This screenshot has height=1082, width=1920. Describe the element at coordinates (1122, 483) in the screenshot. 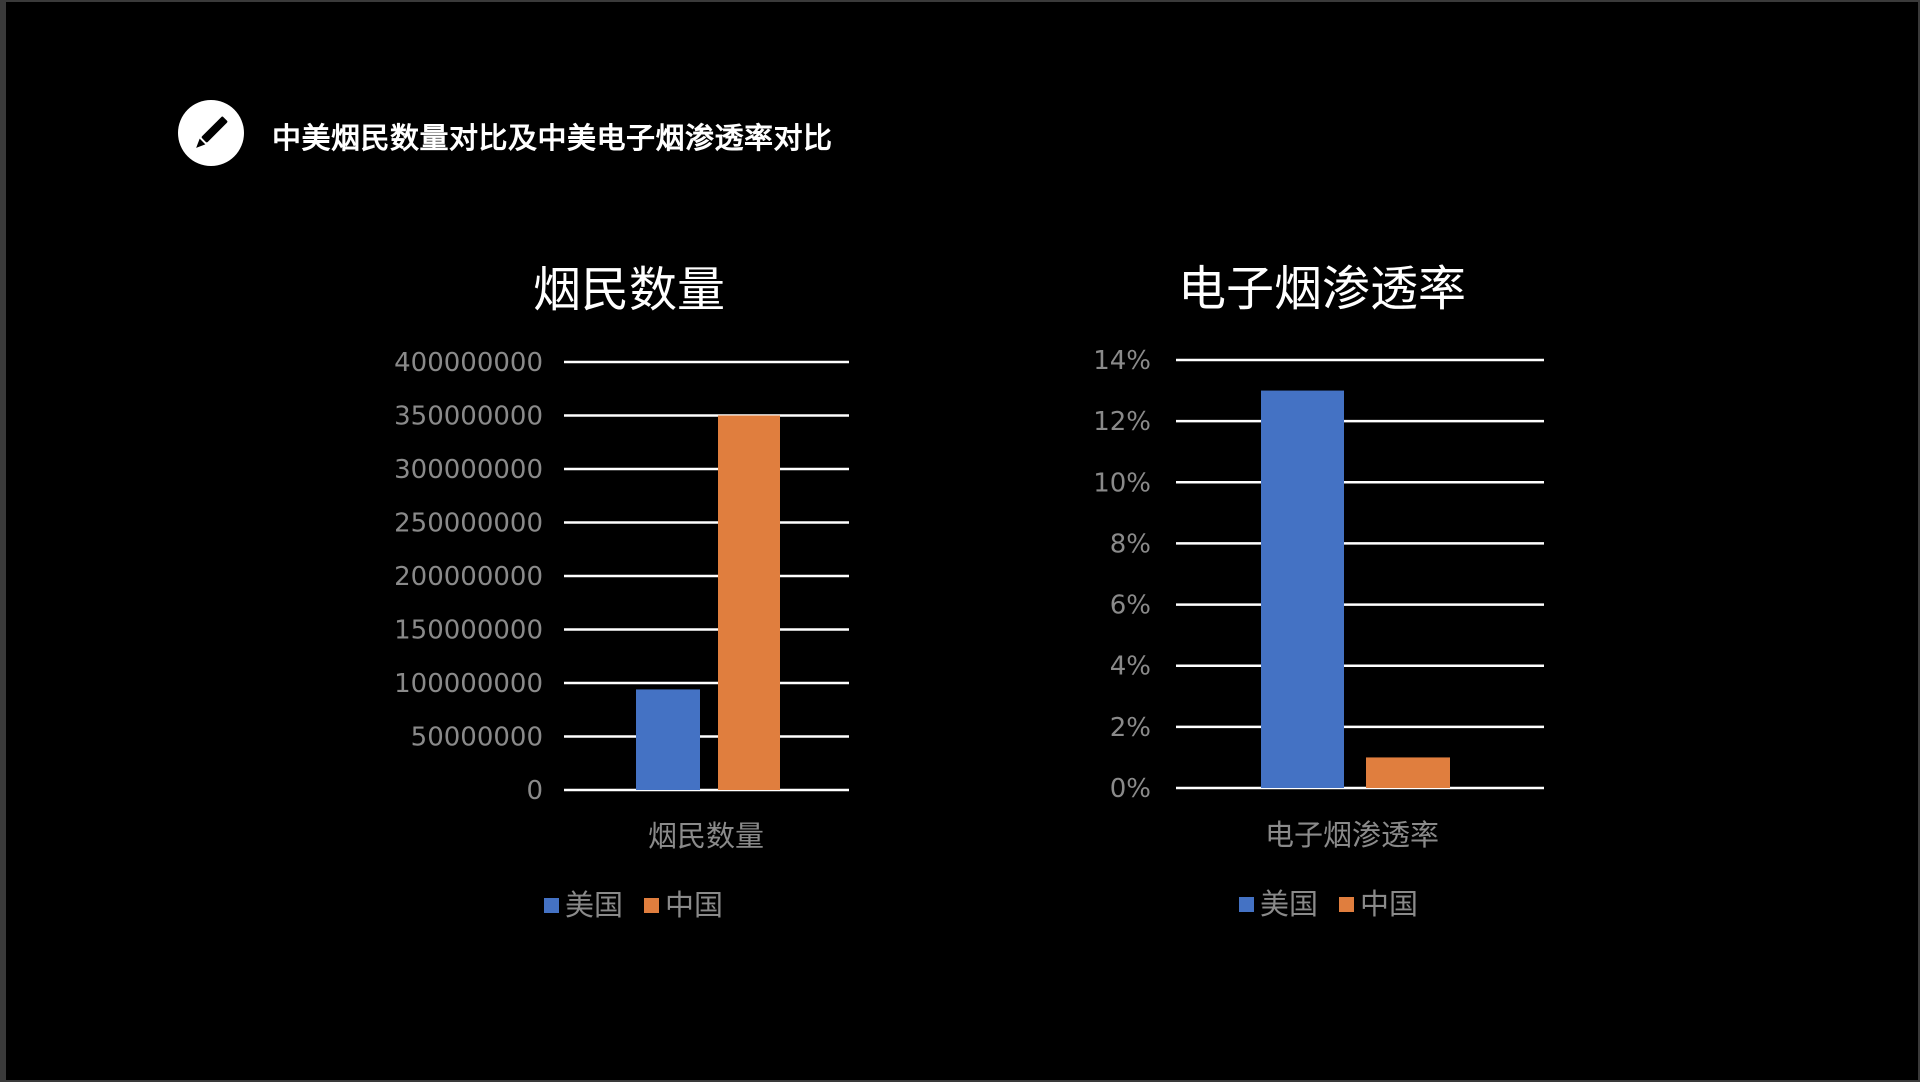

I see `y-tick-label: 10%` at that location.